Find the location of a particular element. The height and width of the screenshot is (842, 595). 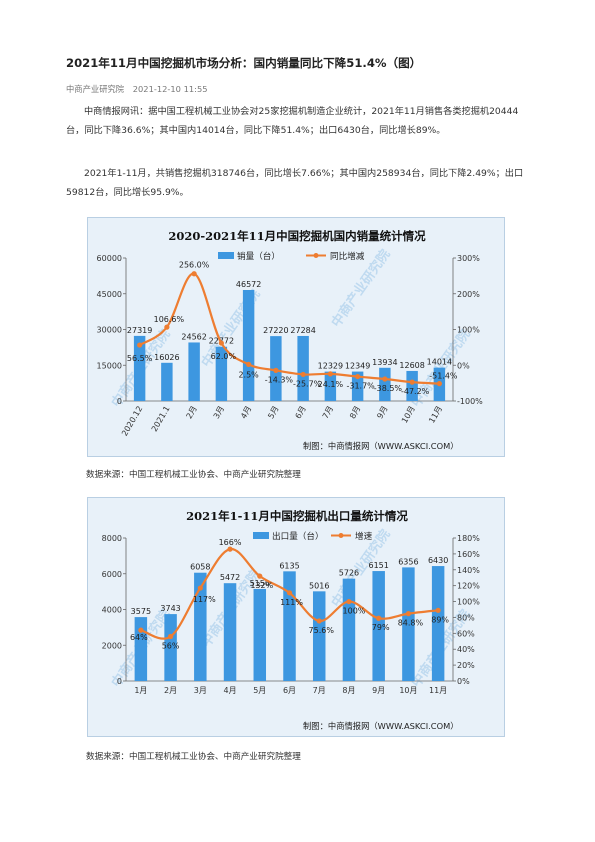

growth-rate-label: 84.8% is located at coordinates (411, 623).